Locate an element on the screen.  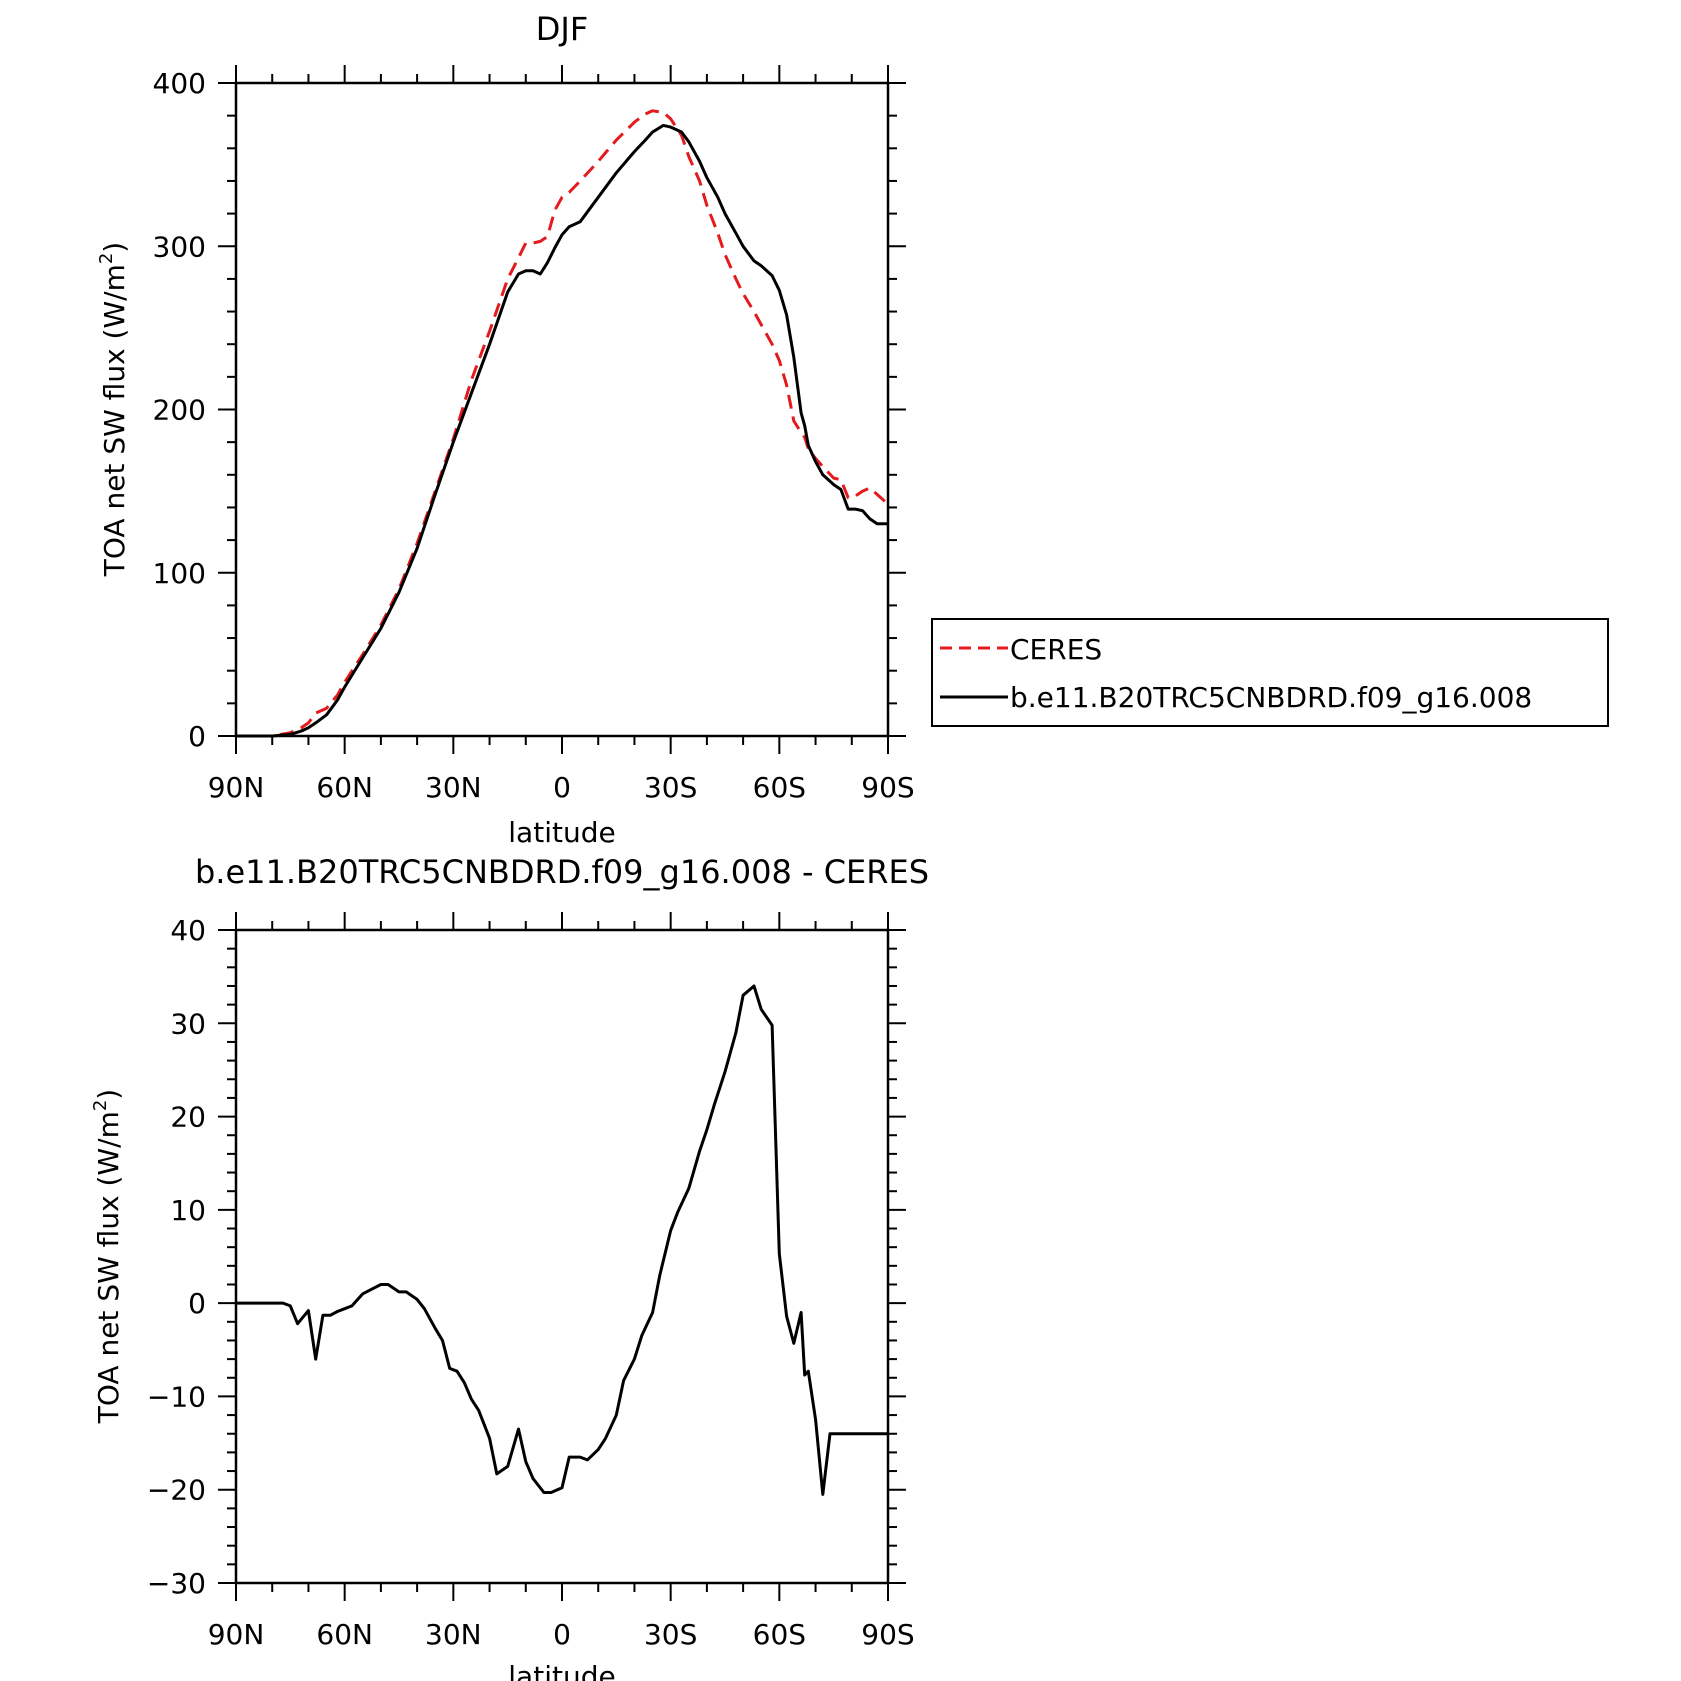
top-x-tick-label: 30S is located at coordinates (670, 787).